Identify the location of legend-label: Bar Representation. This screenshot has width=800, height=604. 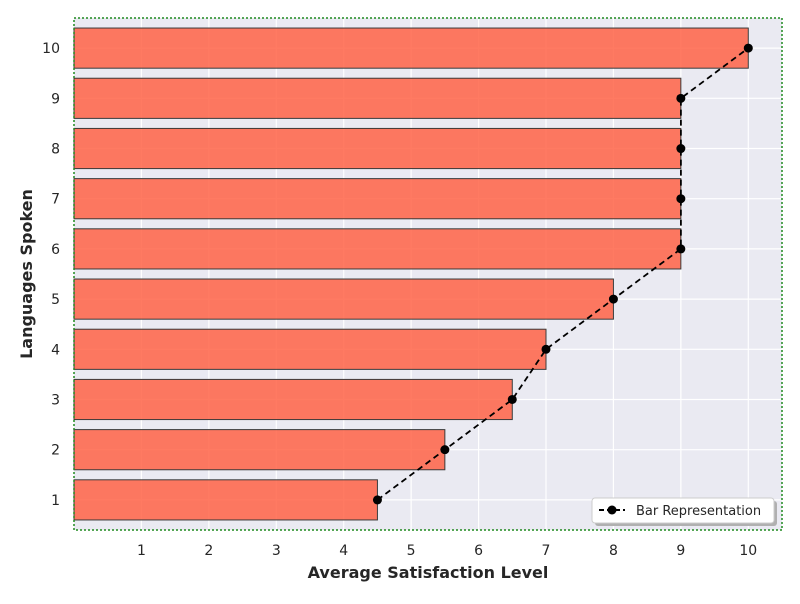
(698, 511).